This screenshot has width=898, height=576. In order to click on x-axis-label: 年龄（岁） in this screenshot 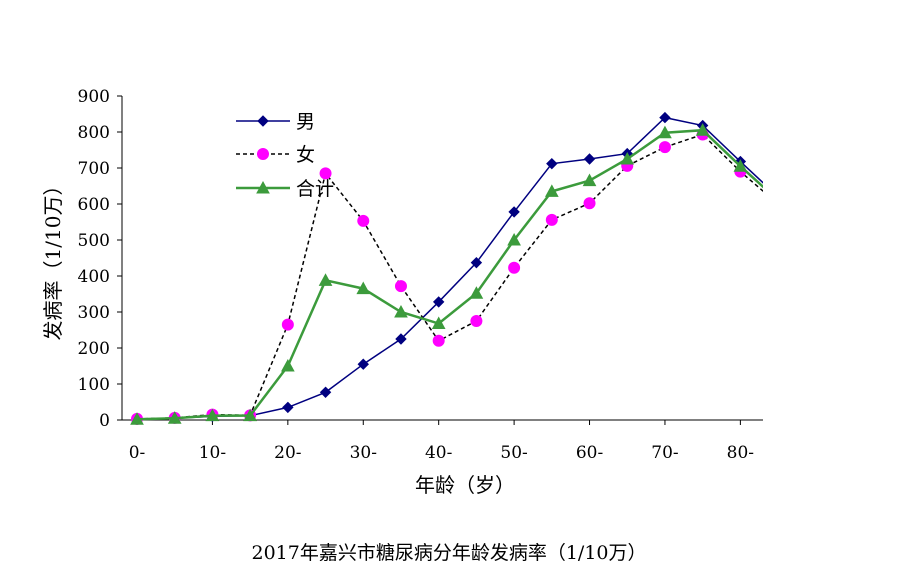, I will do `click(465, 485)`.